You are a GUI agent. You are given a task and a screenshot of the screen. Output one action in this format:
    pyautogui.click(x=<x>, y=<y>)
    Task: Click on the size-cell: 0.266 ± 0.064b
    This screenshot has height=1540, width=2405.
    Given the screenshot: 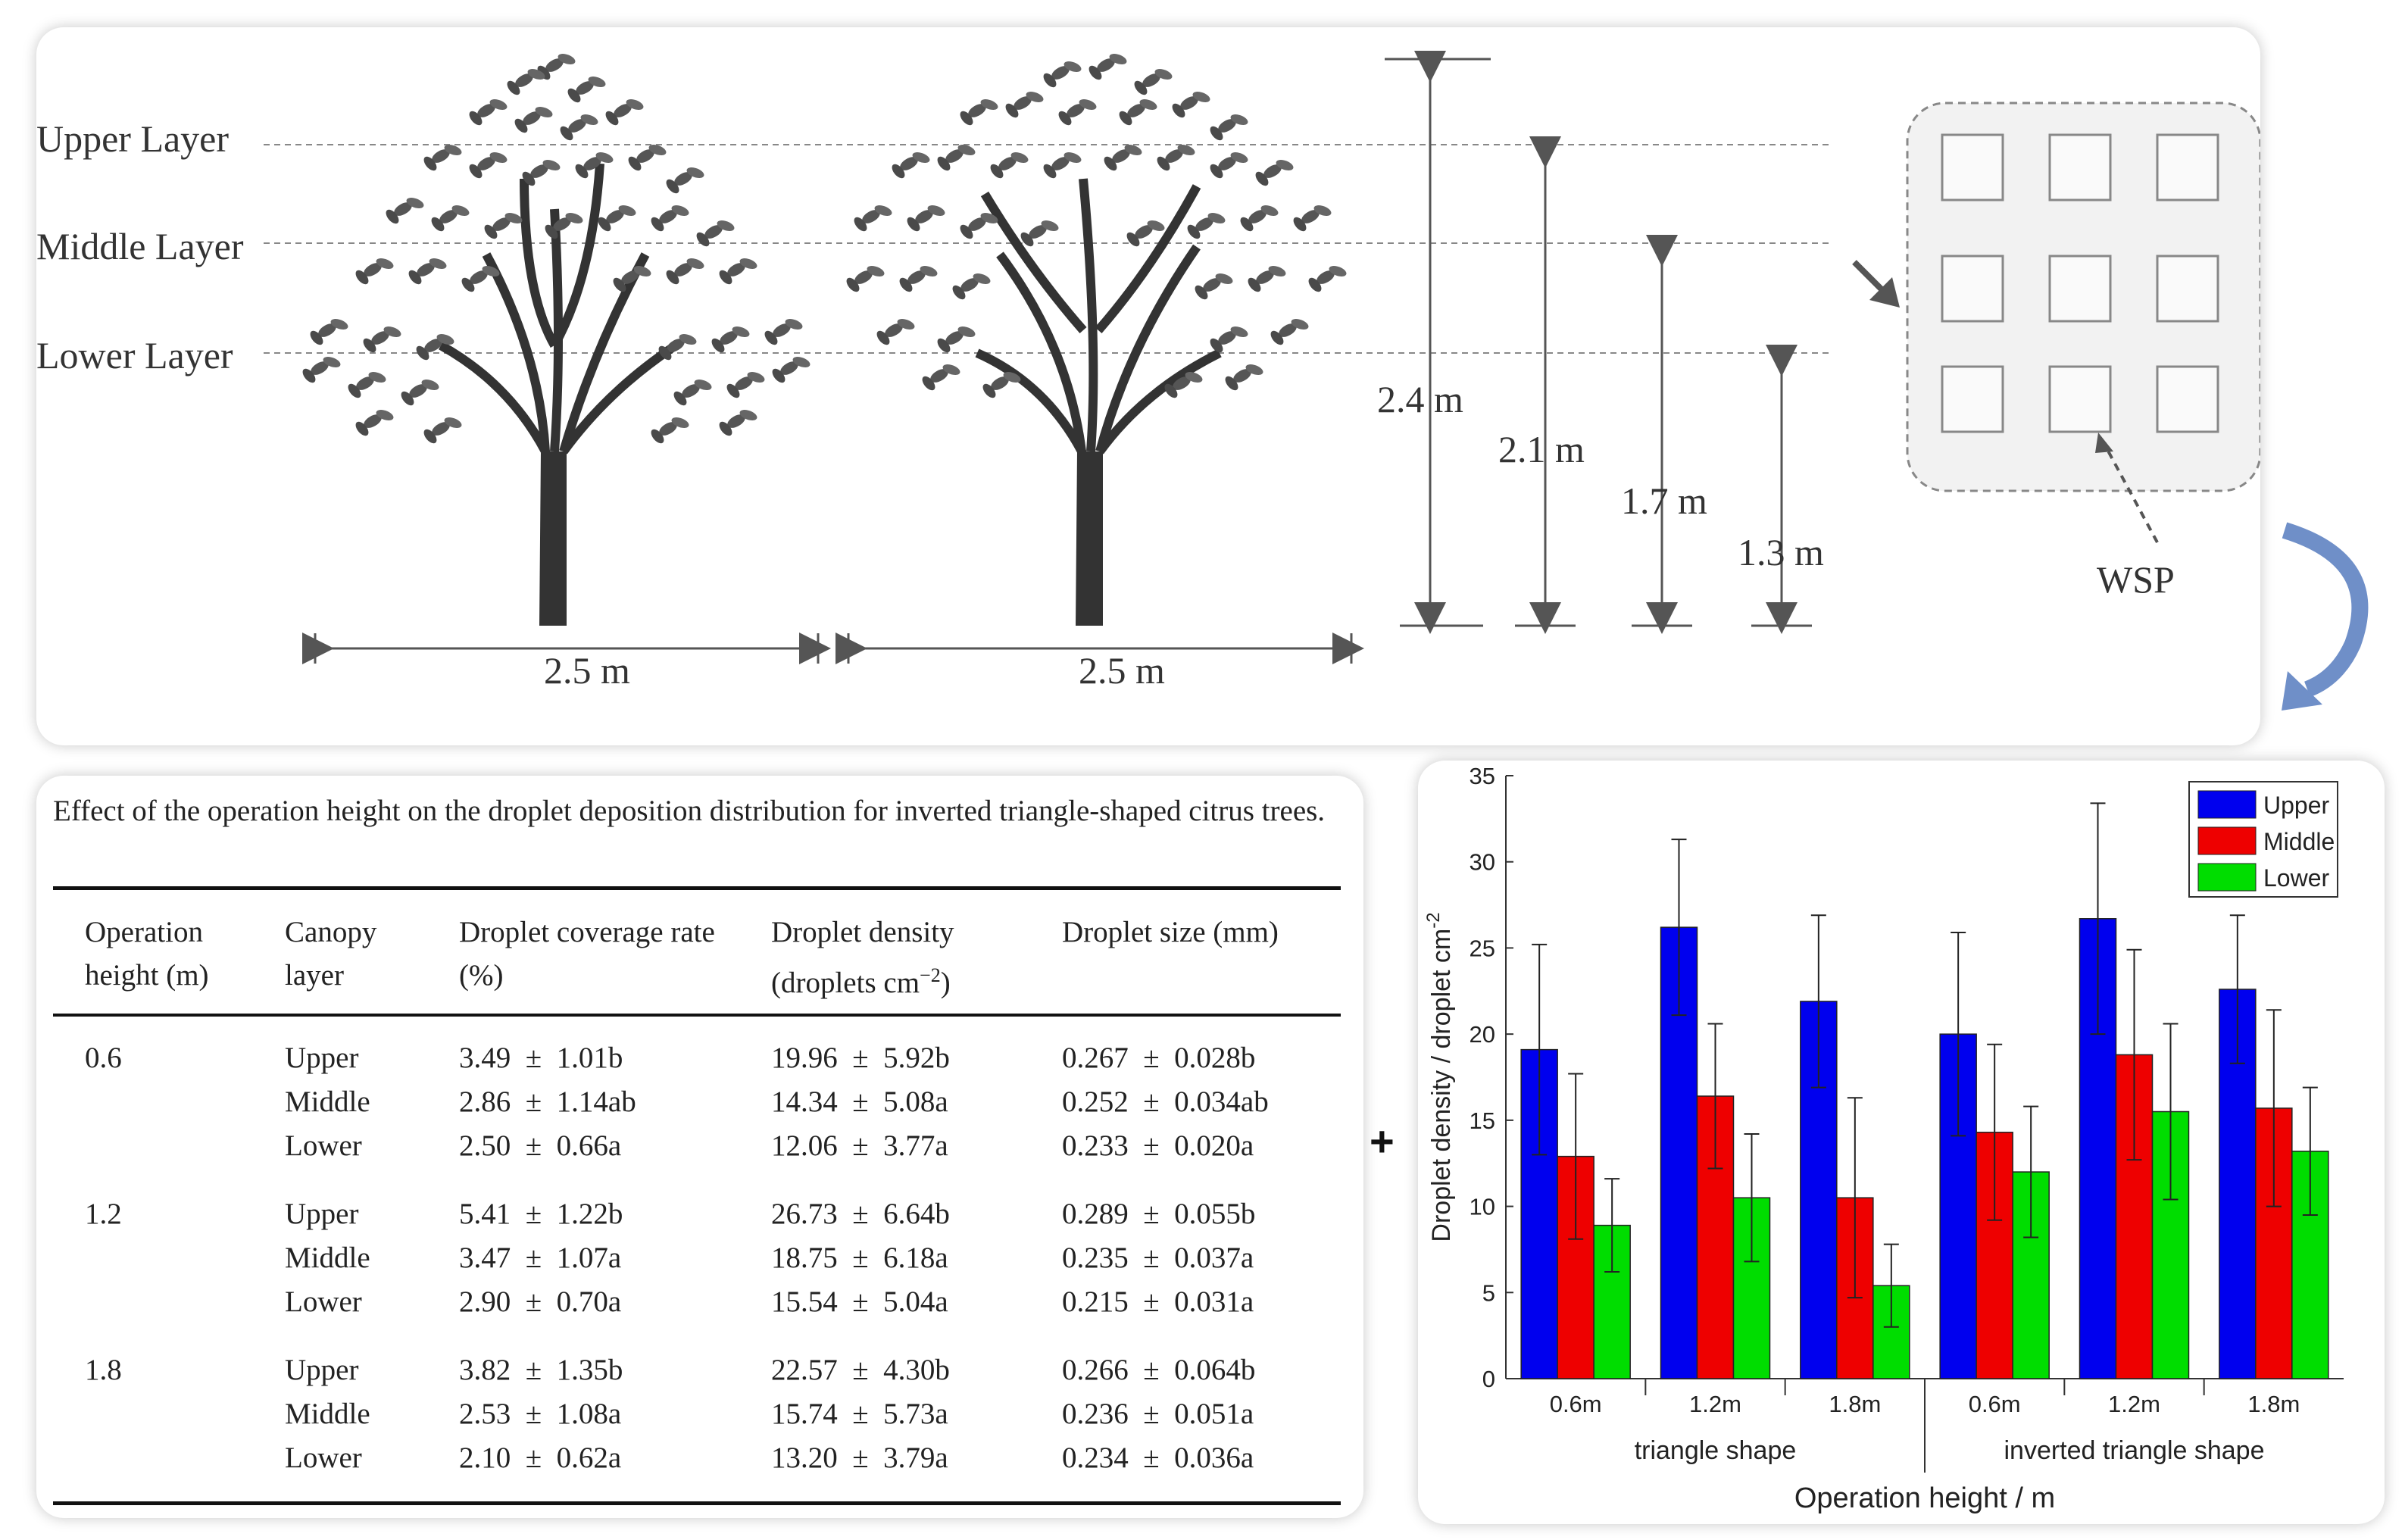 What is the action you would take?
    pyautogui.click(x=1159, y=1370)
    